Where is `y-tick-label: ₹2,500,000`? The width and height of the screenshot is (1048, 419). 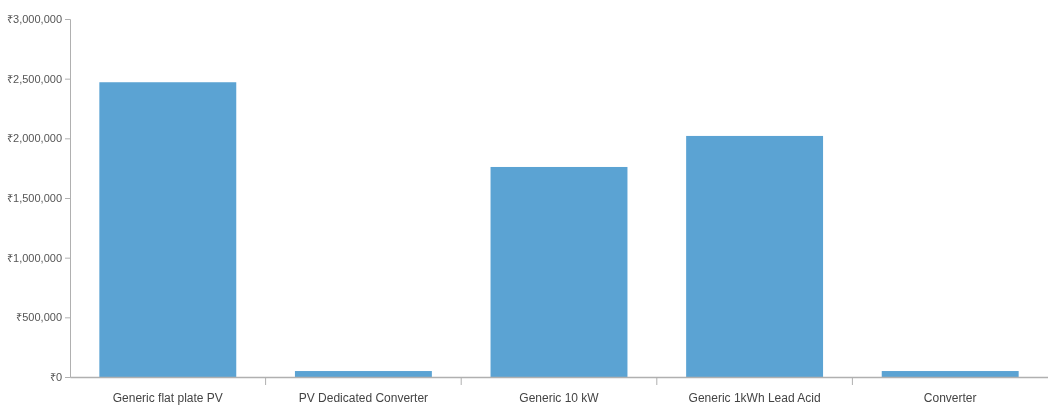 y-tick-label: ₹2,500,000 is located at coordinates (34, 78).